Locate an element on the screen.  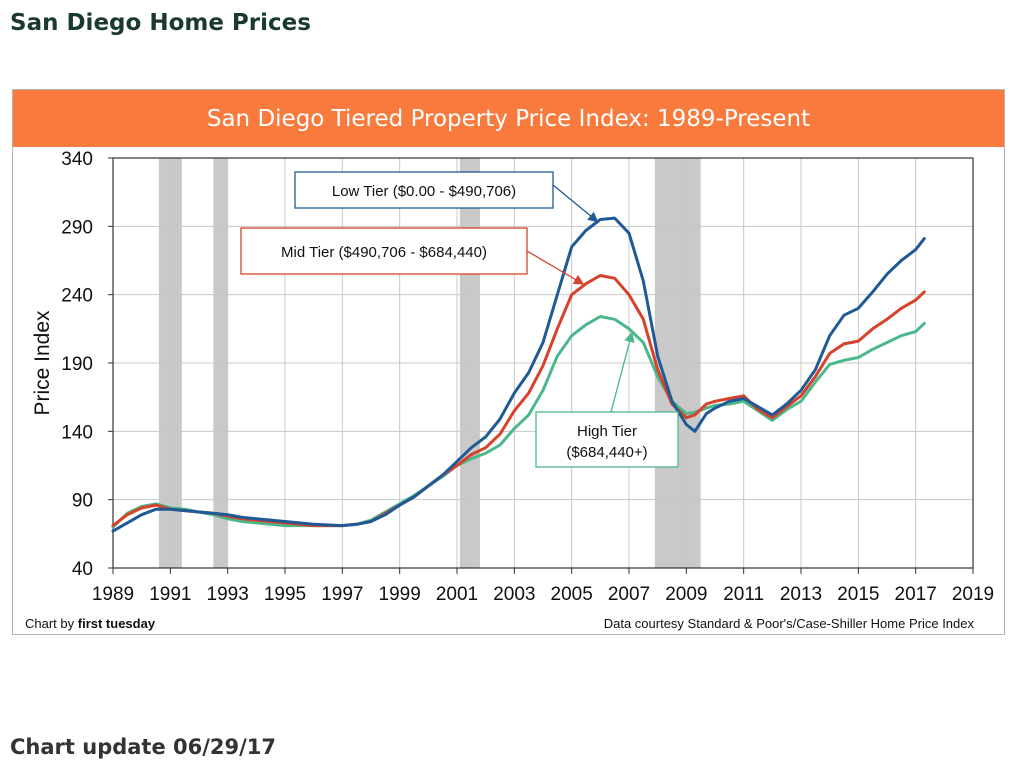
annotation-arrow-mid is located at coordinates (555, 267).